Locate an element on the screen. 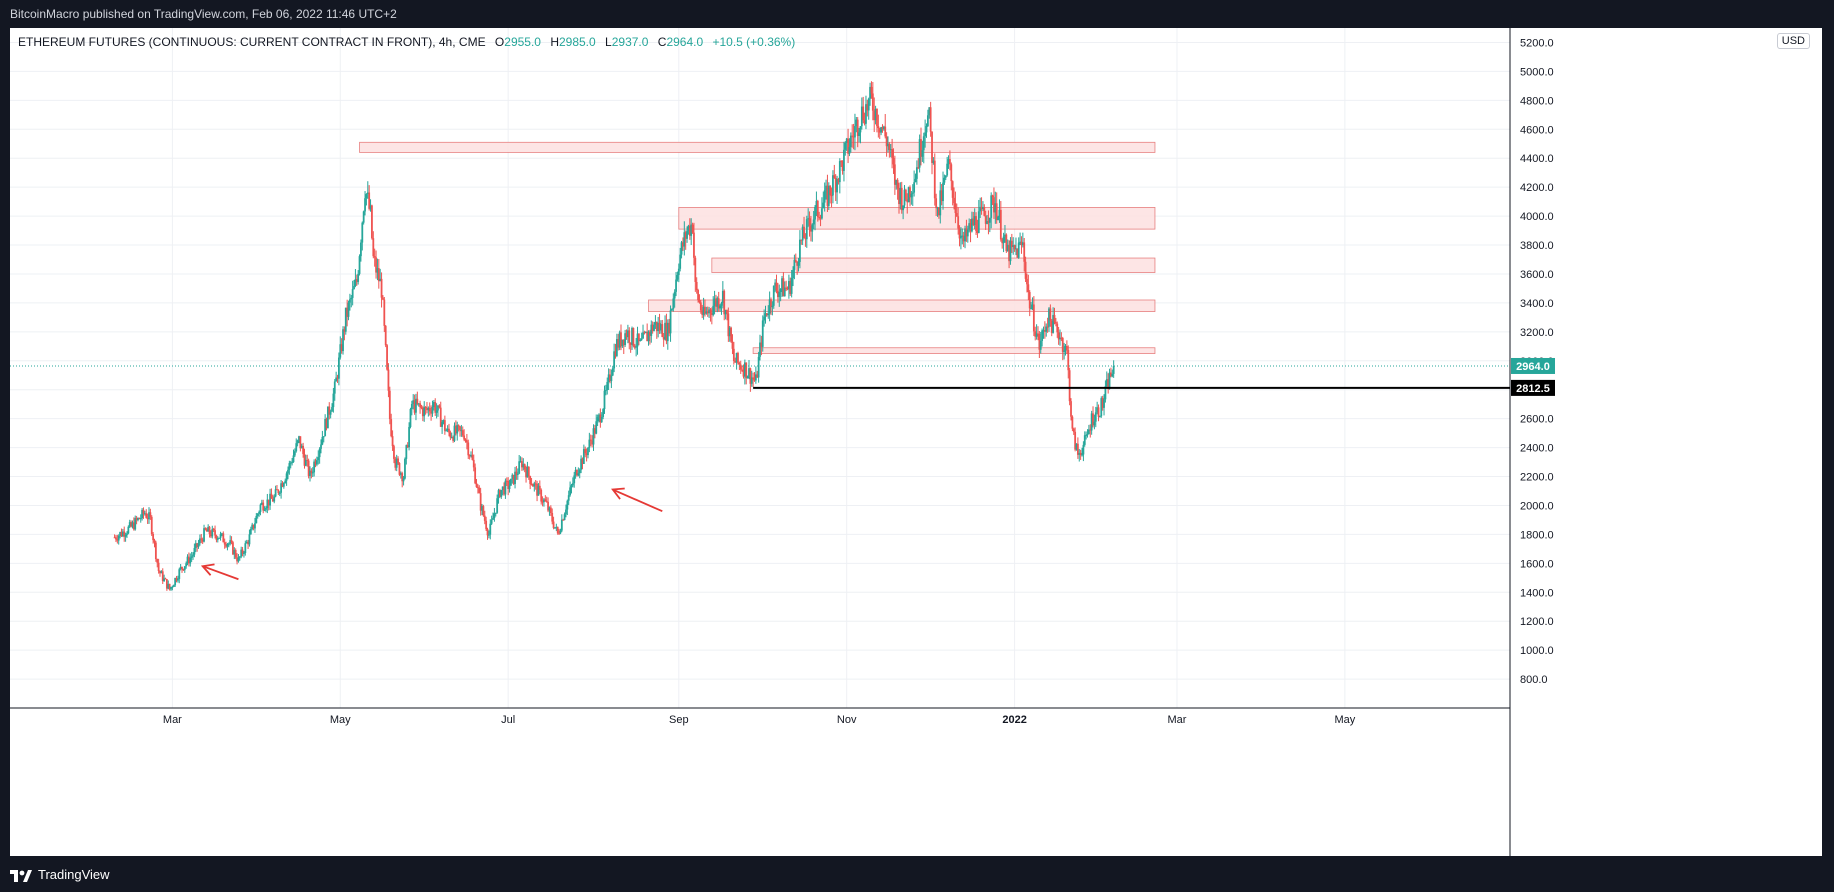  currency-button: USD is located at coordinates (1793, 41).